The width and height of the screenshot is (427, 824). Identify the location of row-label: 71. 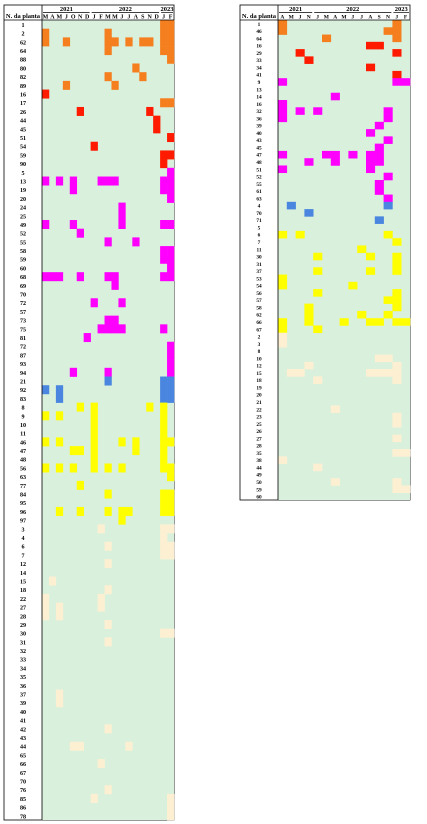
(259, 221).